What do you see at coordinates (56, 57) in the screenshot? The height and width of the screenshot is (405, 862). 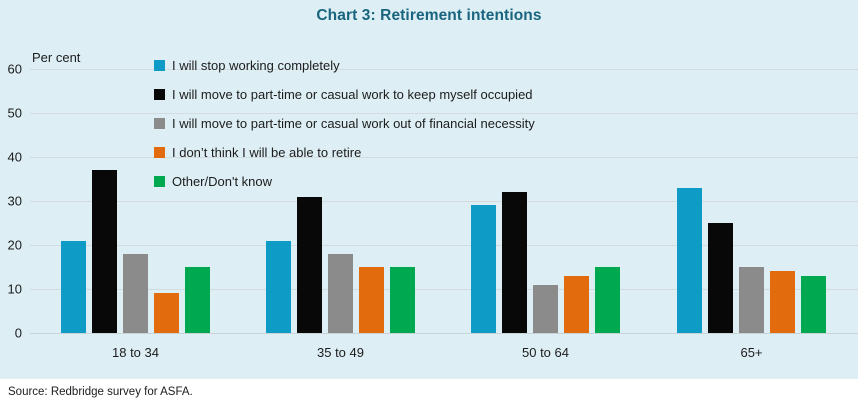 I see `y-axis-unit-label: Per cent` at bounding box center [56, 57].